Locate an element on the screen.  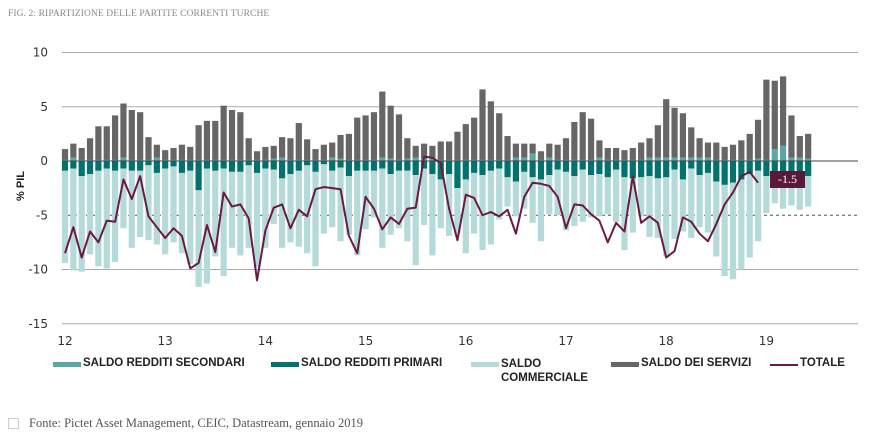
y-tick-label: -15 is located at coordinates (38, 324).